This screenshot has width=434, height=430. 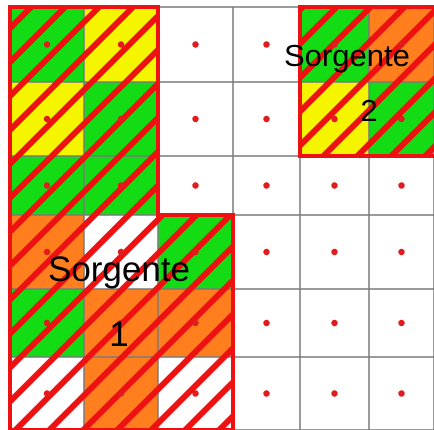 I want to click on source-1-name: Sorgente, so click(x=119, y=269).